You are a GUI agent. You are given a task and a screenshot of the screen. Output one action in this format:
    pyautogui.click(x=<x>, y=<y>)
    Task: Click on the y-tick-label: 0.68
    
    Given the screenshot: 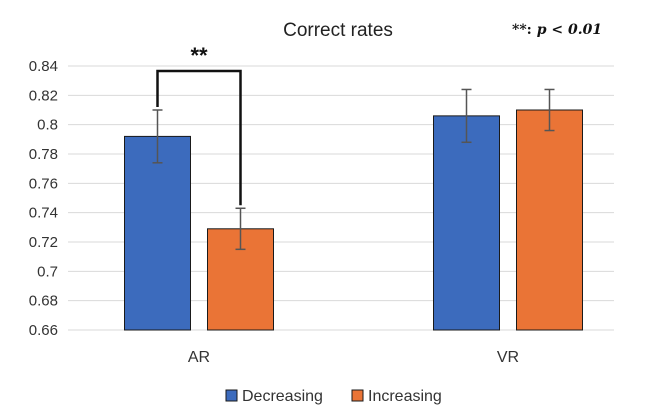 What is the action you would take?
    pyautogui.click(x=43, y=301)
    